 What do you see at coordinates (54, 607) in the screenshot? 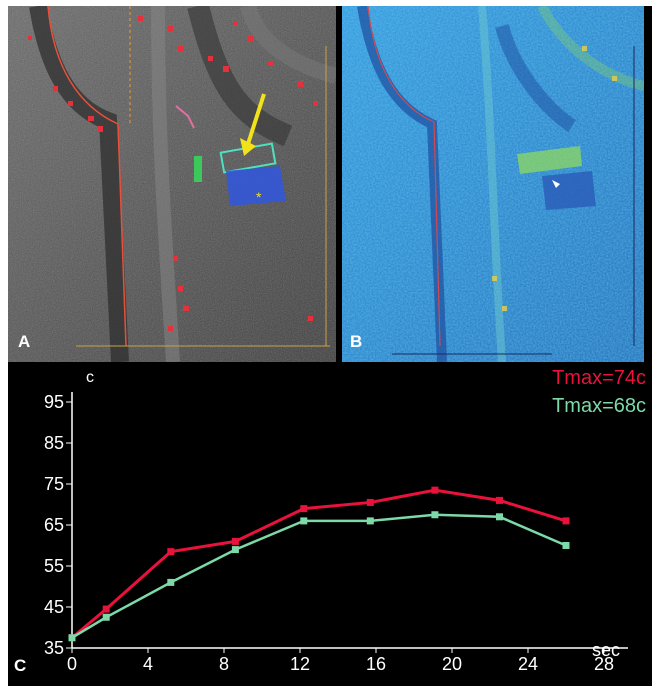
I see `y-tick-label: 45` at bounding box center [54, 607].